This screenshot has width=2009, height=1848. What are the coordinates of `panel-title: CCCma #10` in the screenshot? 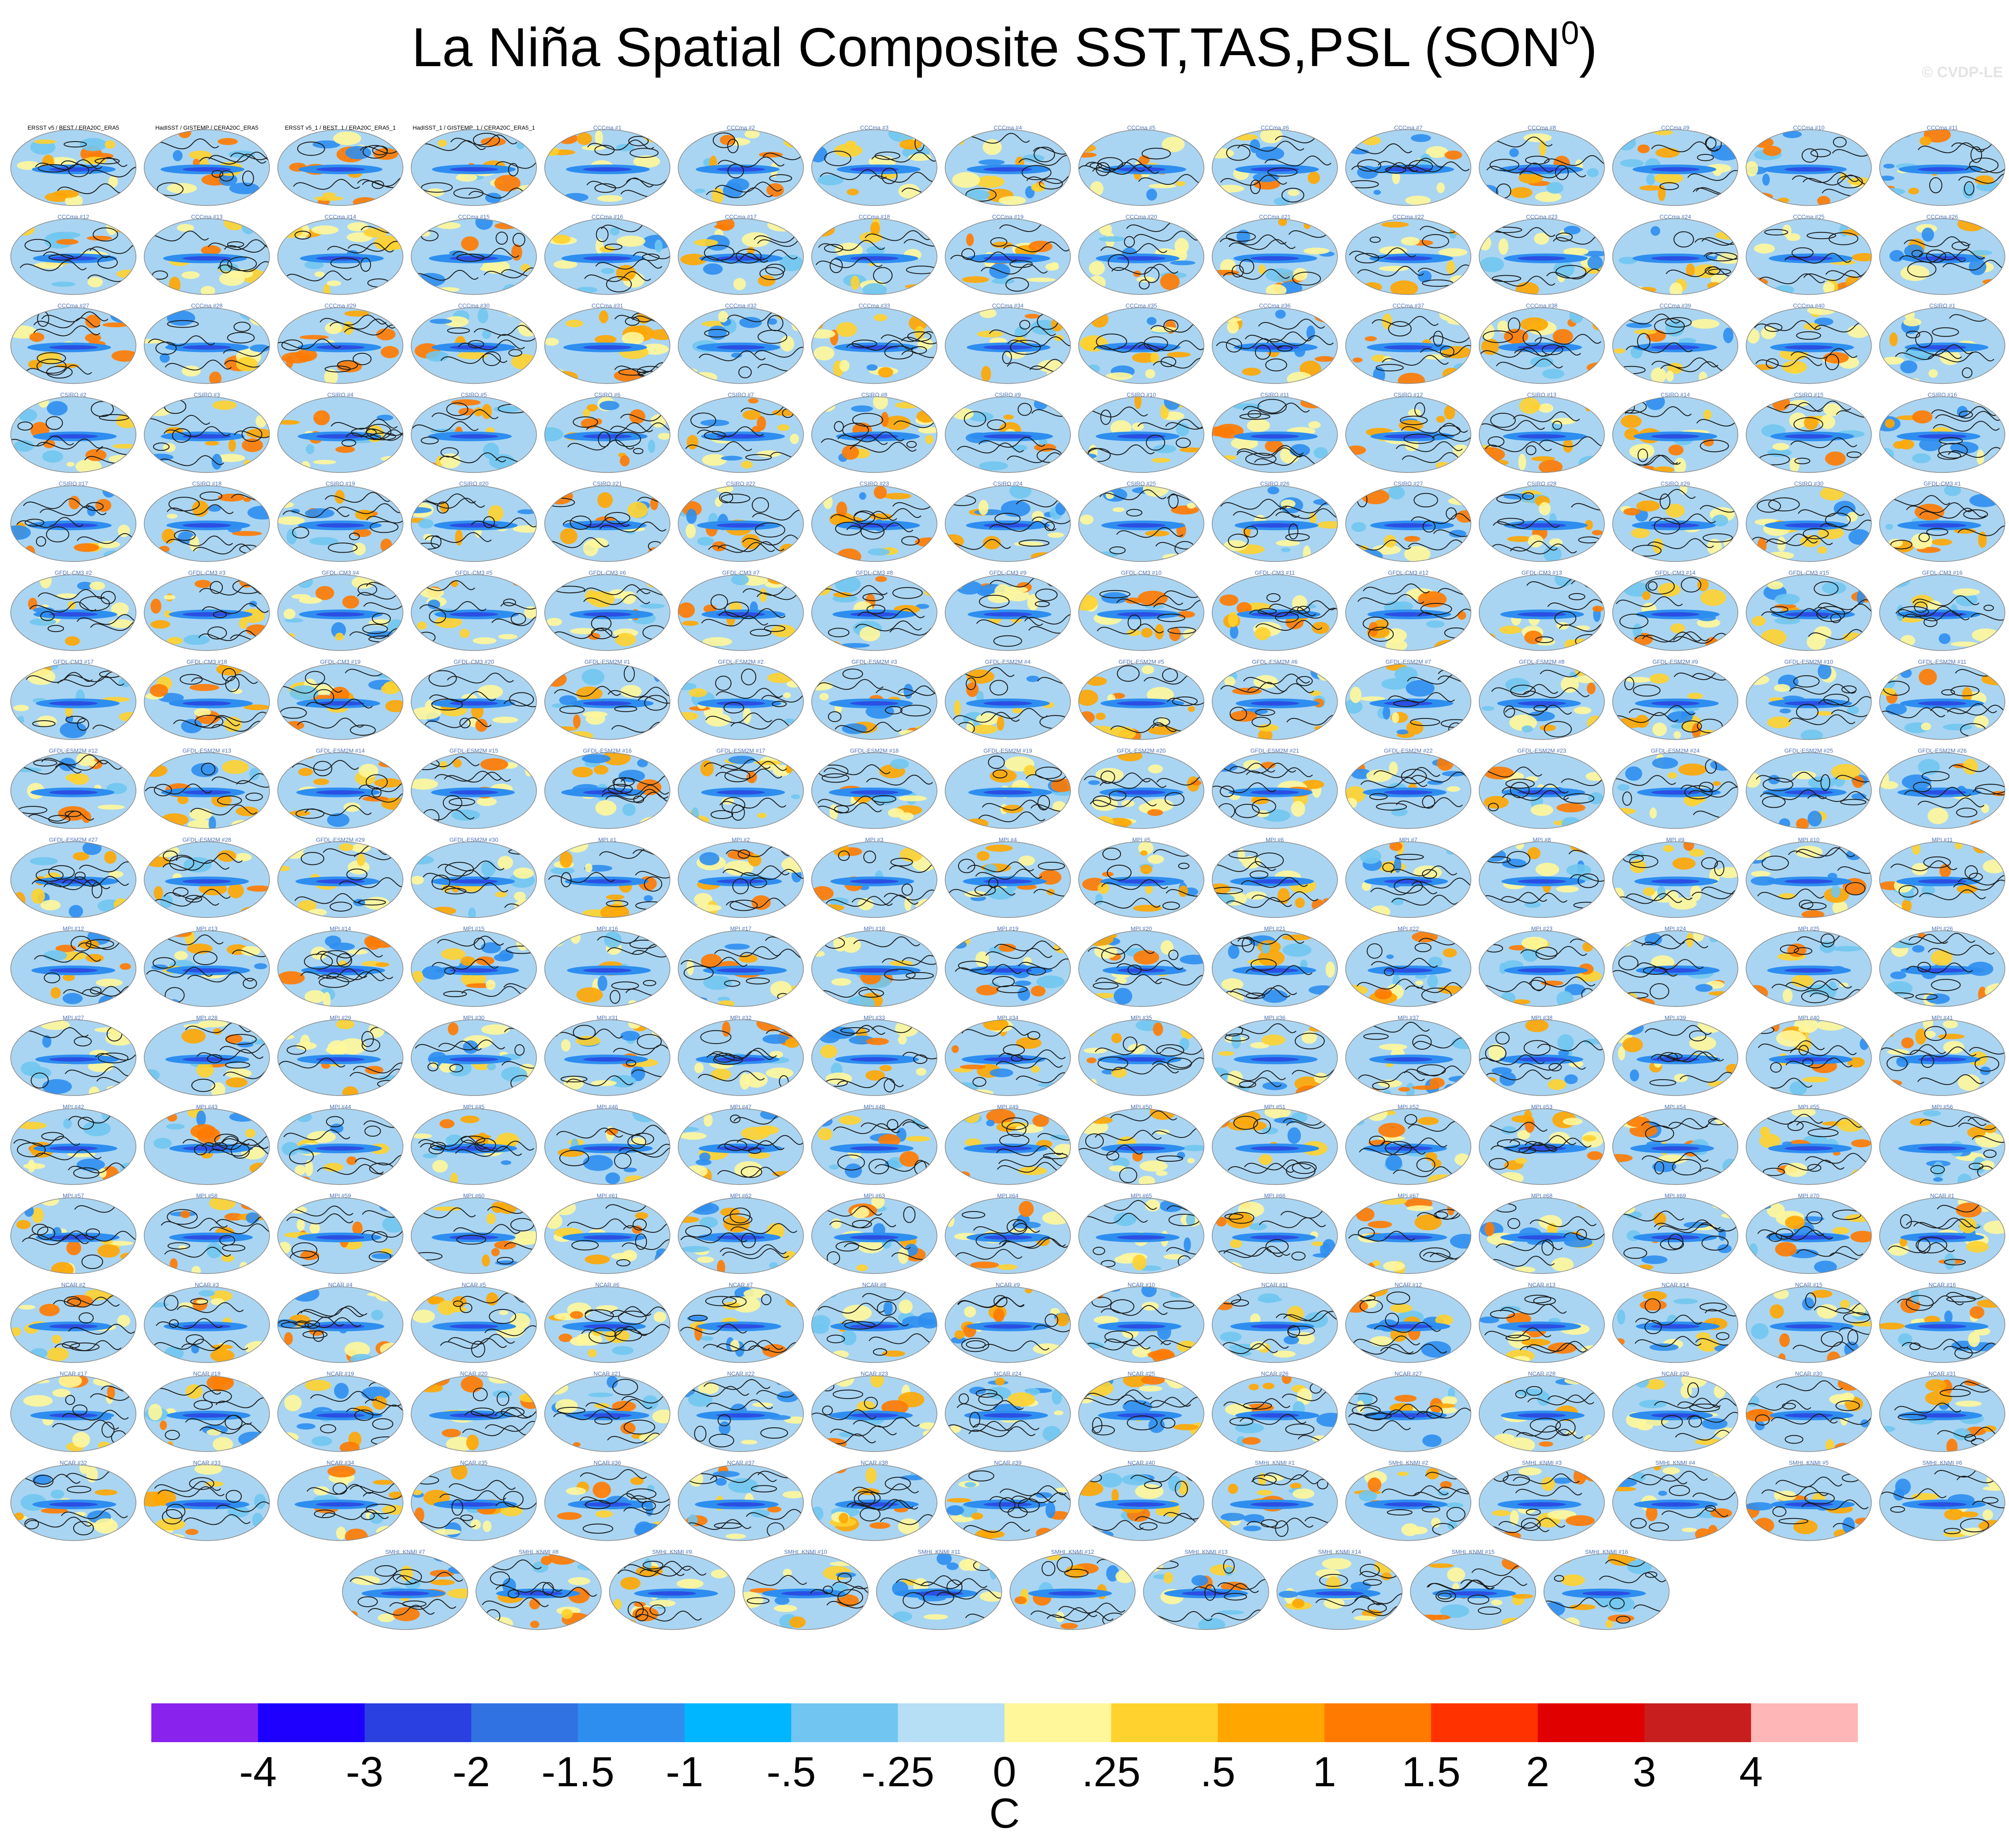 It's located at (1809, 127).